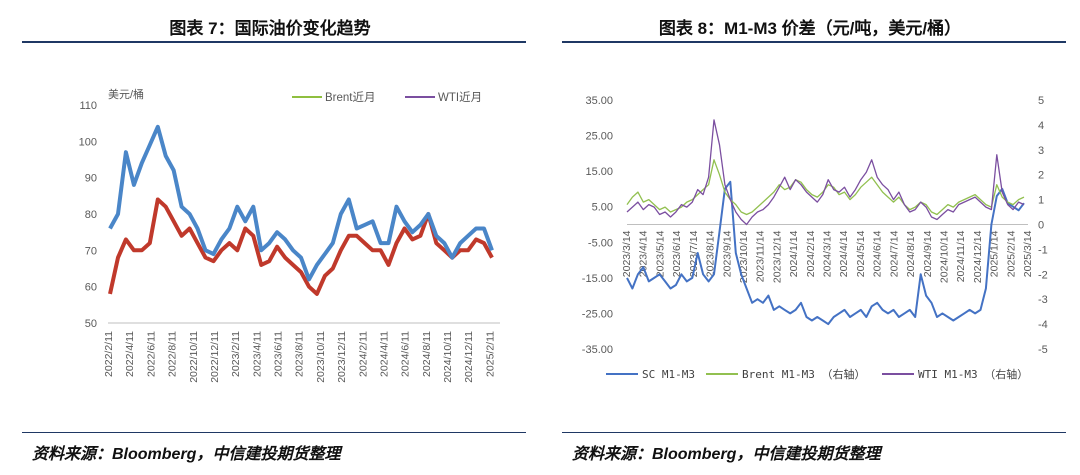 This screenshot has width=1080, height=475. Describe the element at coordinates (928, 253) in the screenshot. I see `x-tick-label: 2024/9/14` at that location.